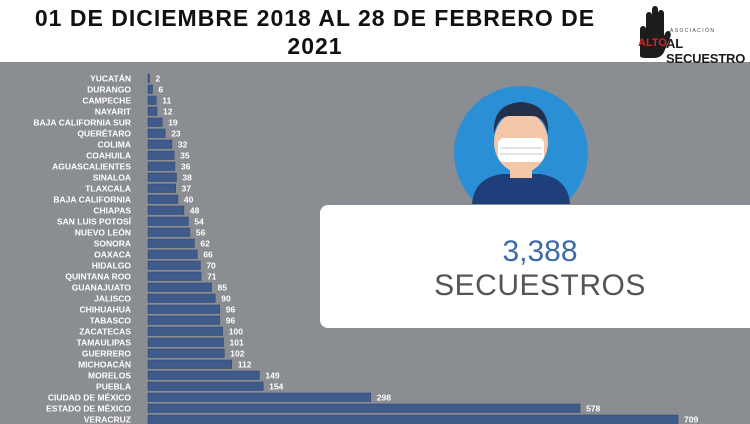 This screenshot has width=750, height=424. What do you see at coordinates (90, 398) in the screenshot?
I see `category-label: CIUDAD DE MÉXICO` at bounding box center [90, 398].